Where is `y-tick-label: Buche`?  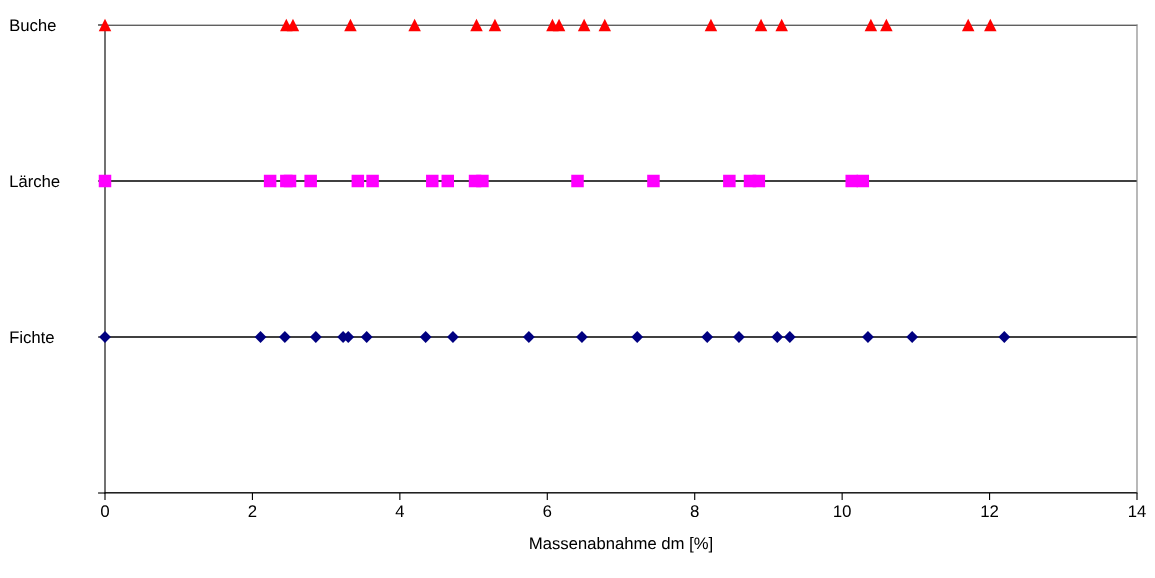 y-tick-label: Buche is located at coordinates (33, 25).